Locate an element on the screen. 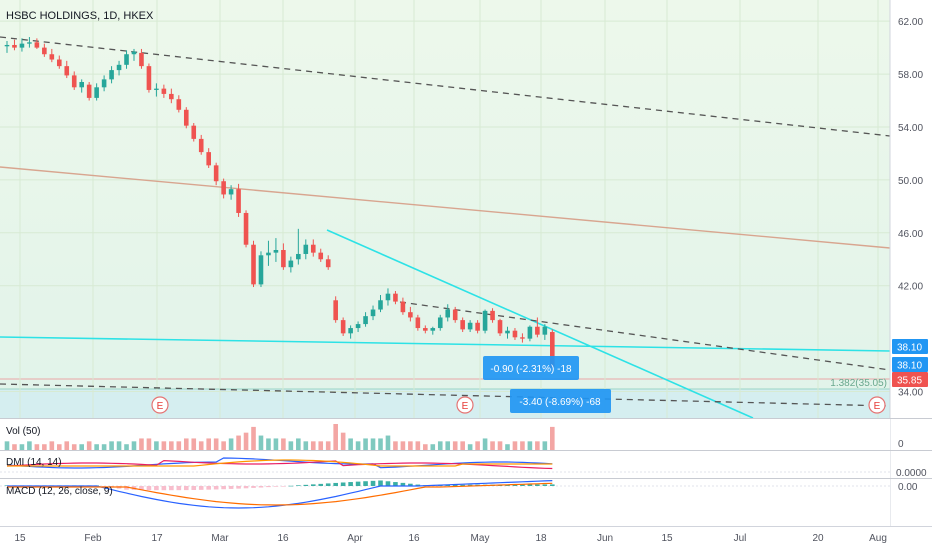  date-axis: 15 Feb 17 Mar 16 Apr 16 May 18 Jun 15 Jul 20 Aug is located at coordinates (466, 538).